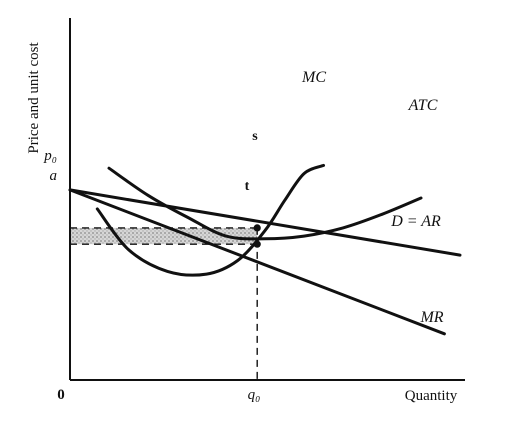 Image resolution: width=522 pixels, height=428 pixels. What do you see at coordinates (265, 203) in the screenshot?
I see `series-line-atc` at bounding box center [265, 203].